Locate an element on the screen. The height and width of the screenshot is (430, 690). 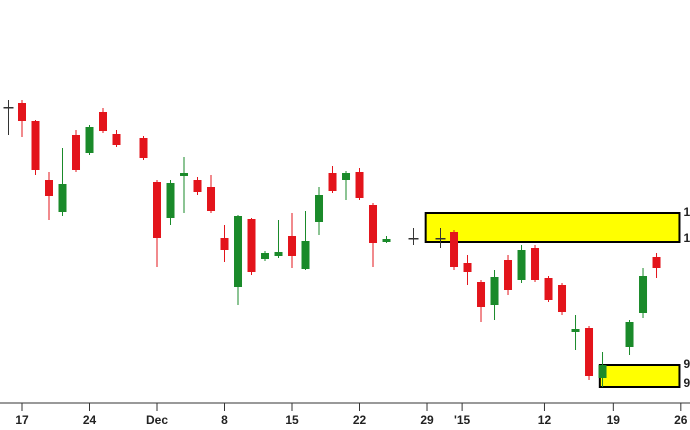
x-tick-label: '15 is located at coordinates (462, 420).